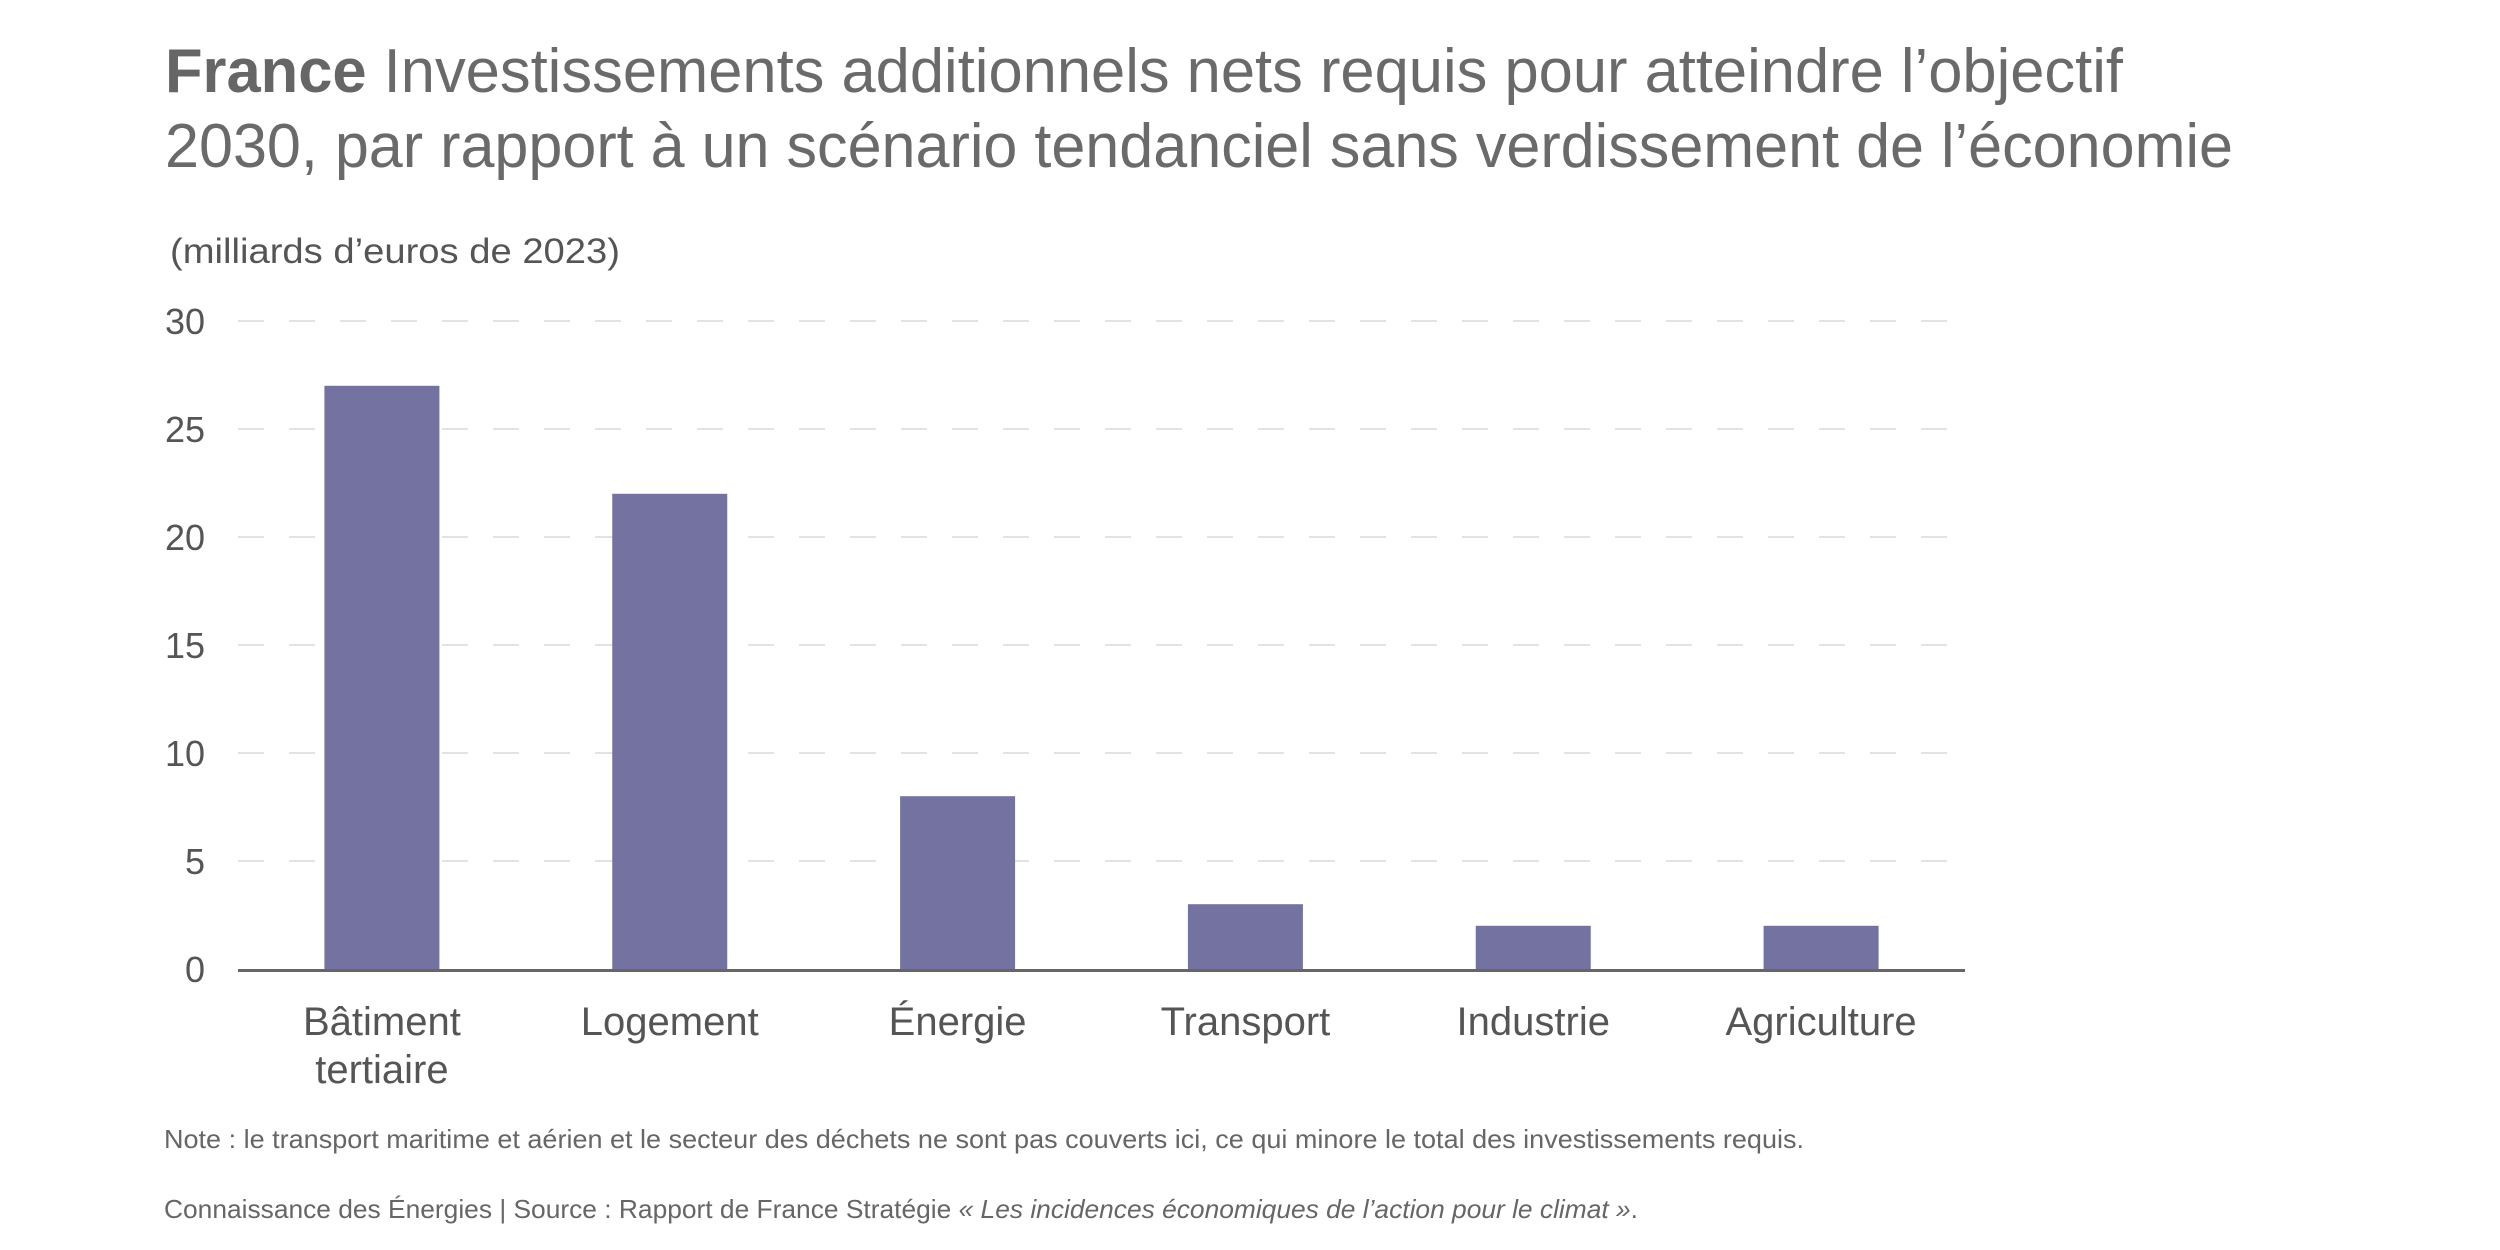  Describe the element at coordinates (195, 969) in the screenshot. I see `y-tick-label: 0` at that location.